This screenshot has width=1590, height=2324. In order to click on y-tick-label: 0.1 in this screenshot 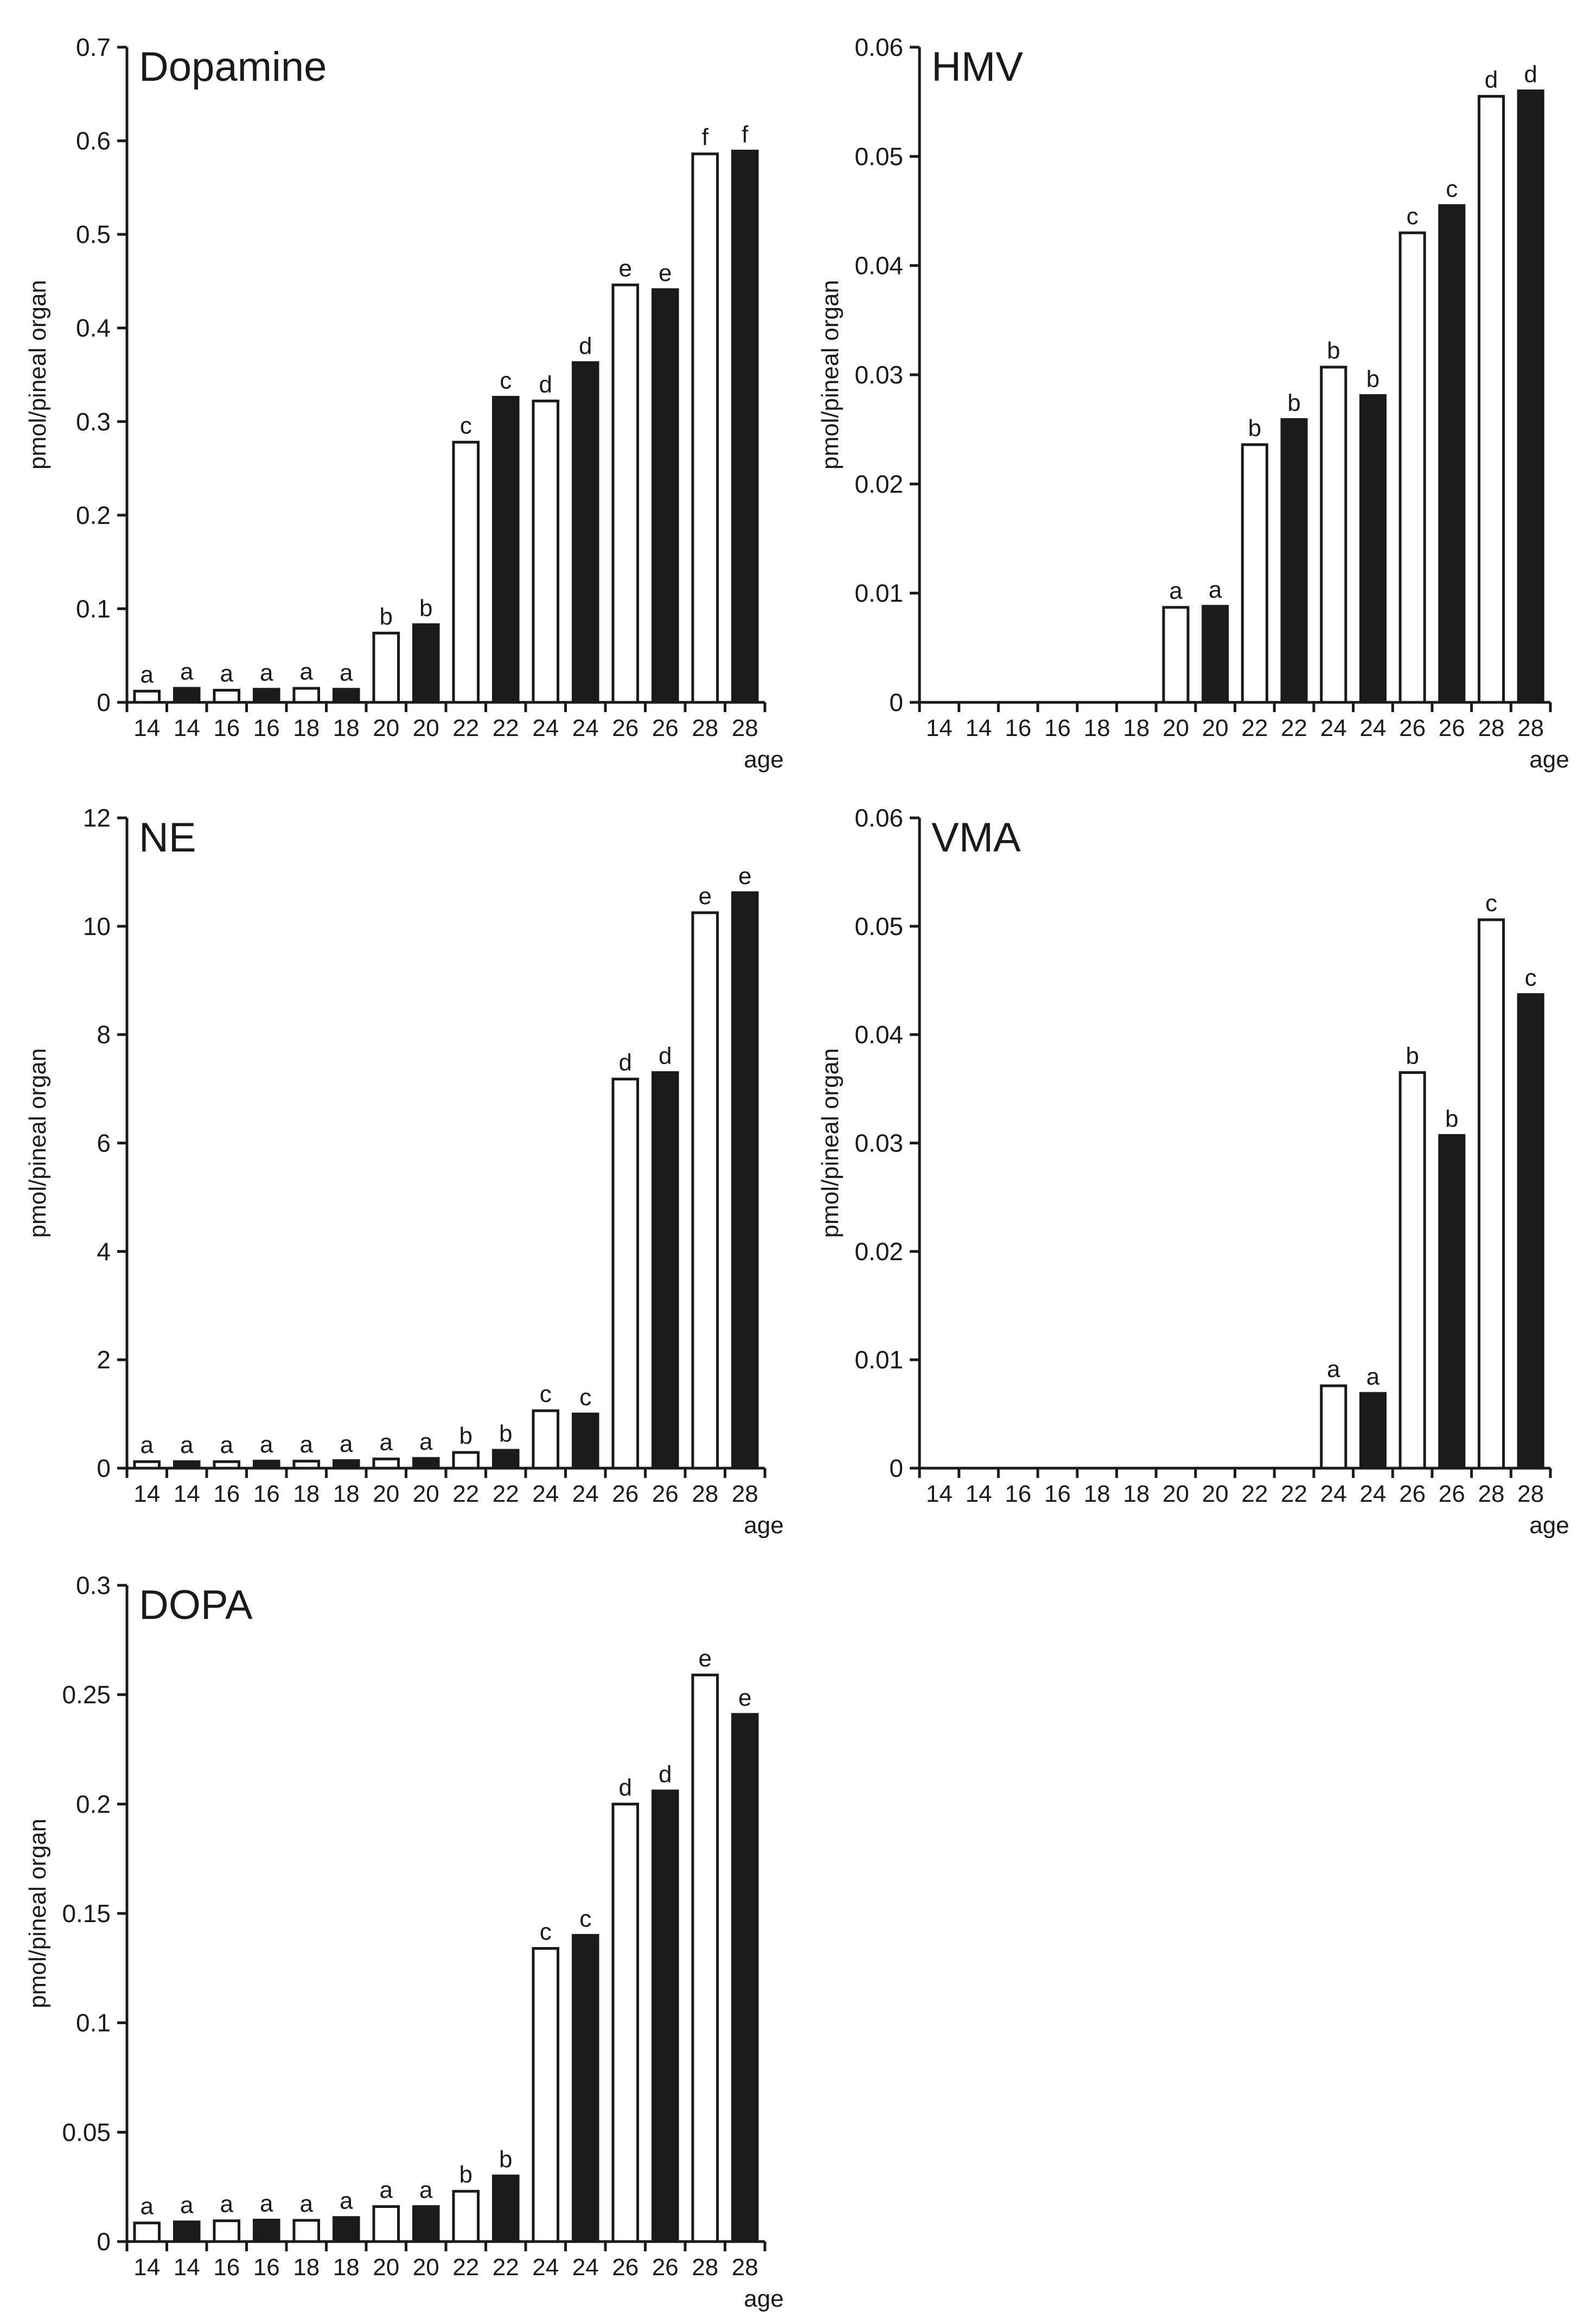, I will do `click(93, 608)`.